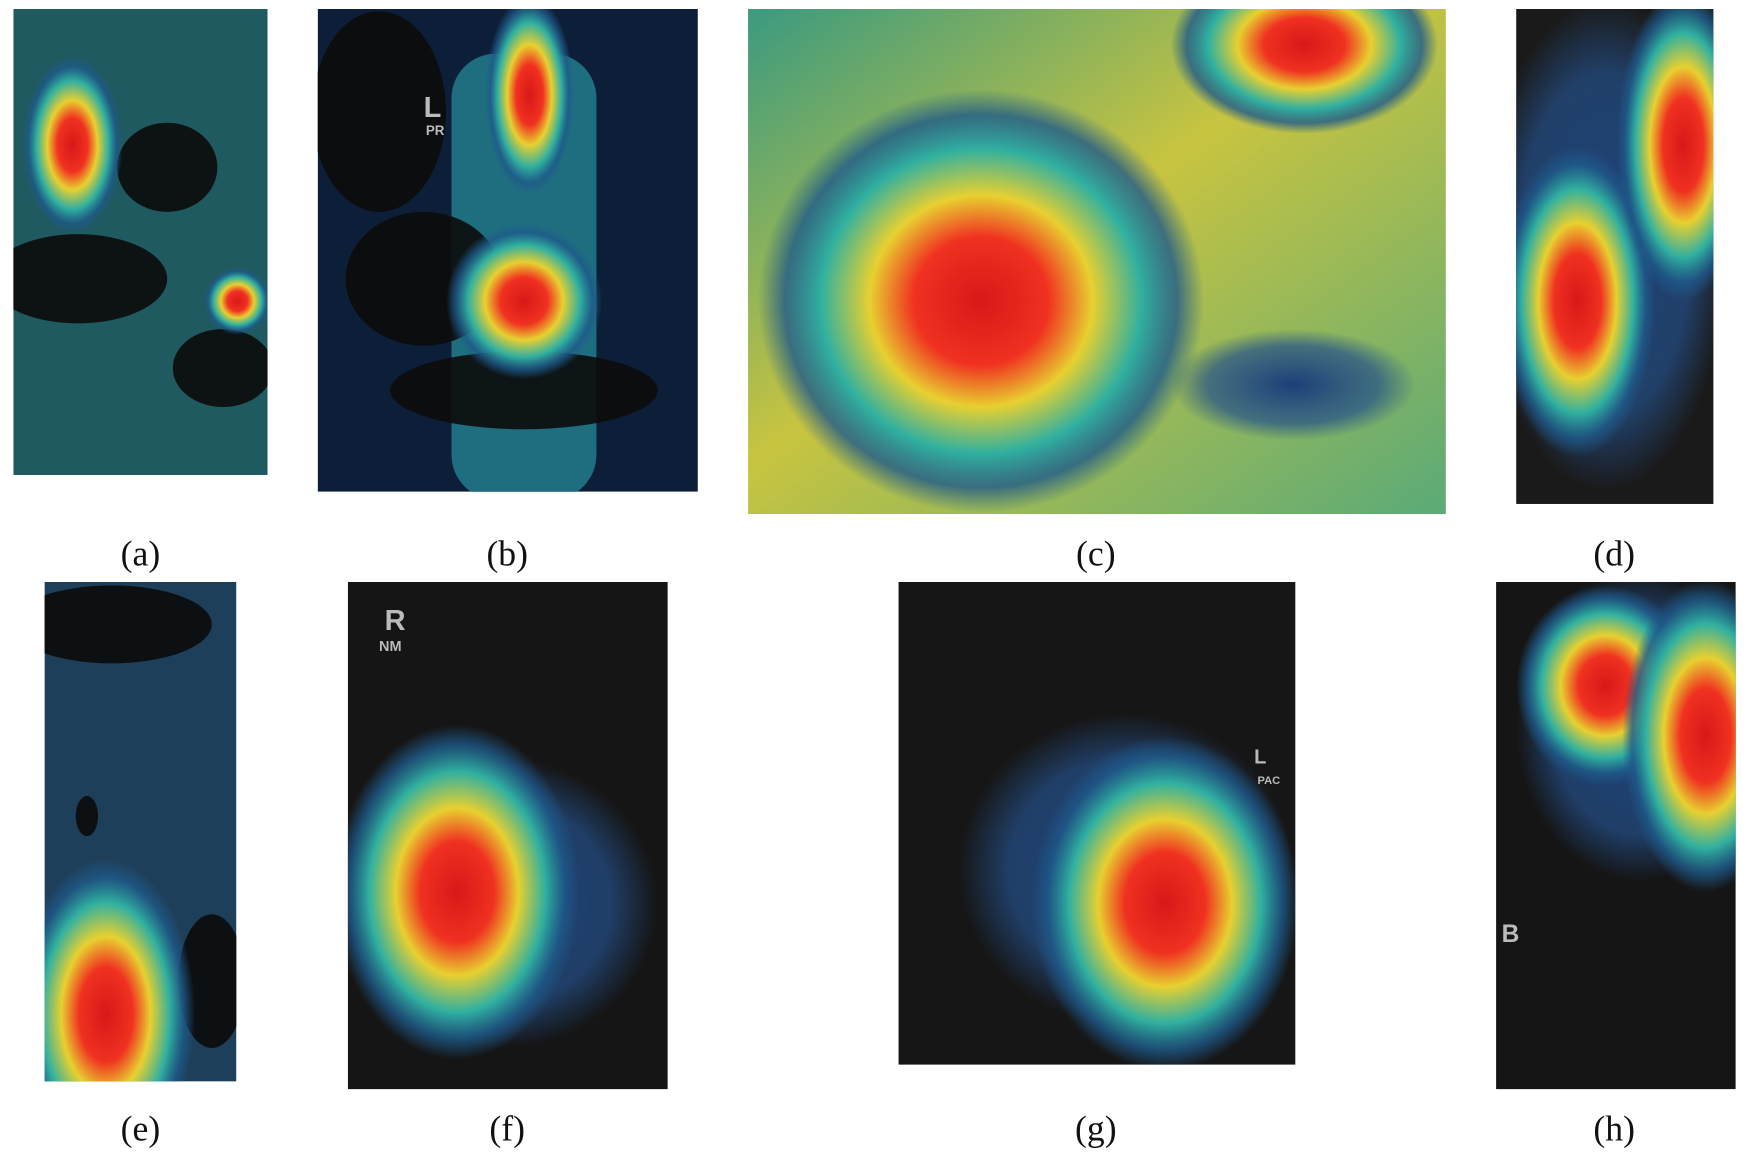  I want to click on panel-label: (h), so click(1614, 1129).